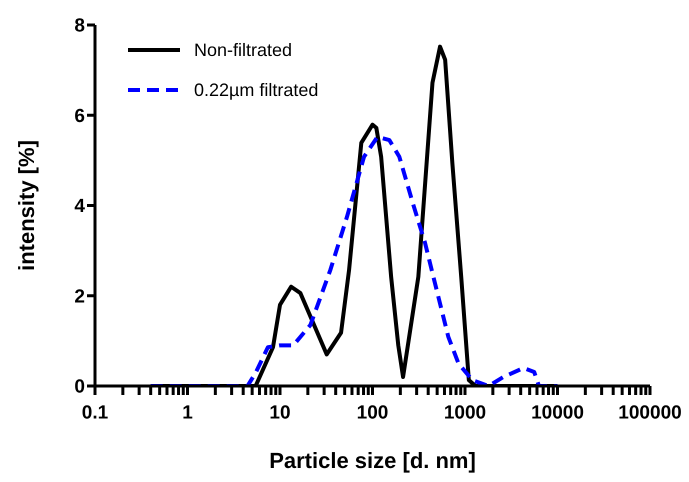 This screenshot has height=482, width=689. I want to click on y-tick-label: 2, so click(79, 297).